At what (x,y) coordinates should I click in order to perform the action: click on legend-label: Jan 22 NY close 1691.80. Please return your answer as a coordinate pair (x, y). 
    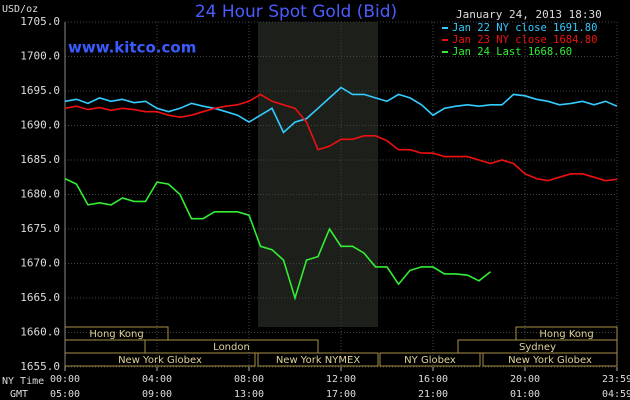
    Looking at the image, I should click on (524, 28).